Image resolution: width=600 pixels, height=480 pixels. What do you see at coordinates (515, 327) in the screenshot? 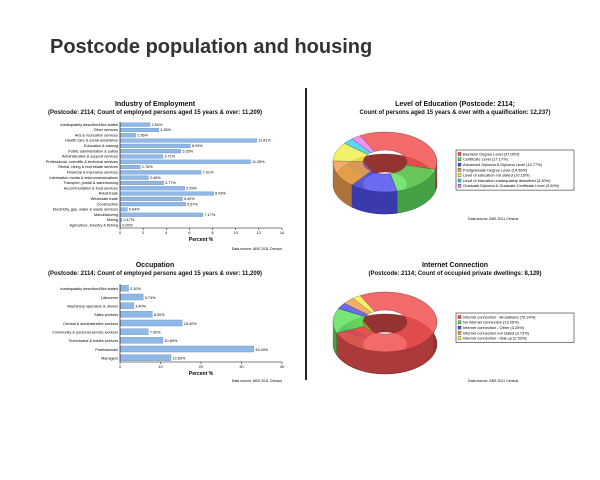
I see `legend-box` at bounding box center [515, 327].